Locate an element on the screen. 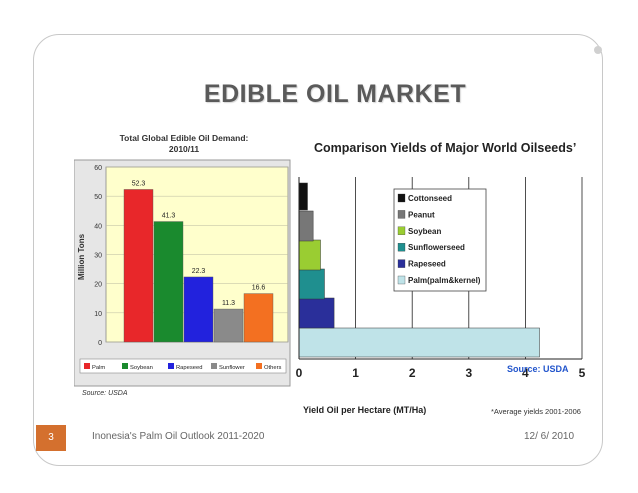 This screenshot has width=638, height=493. demand-legend-label: Others is located at coordinates (272, 368).